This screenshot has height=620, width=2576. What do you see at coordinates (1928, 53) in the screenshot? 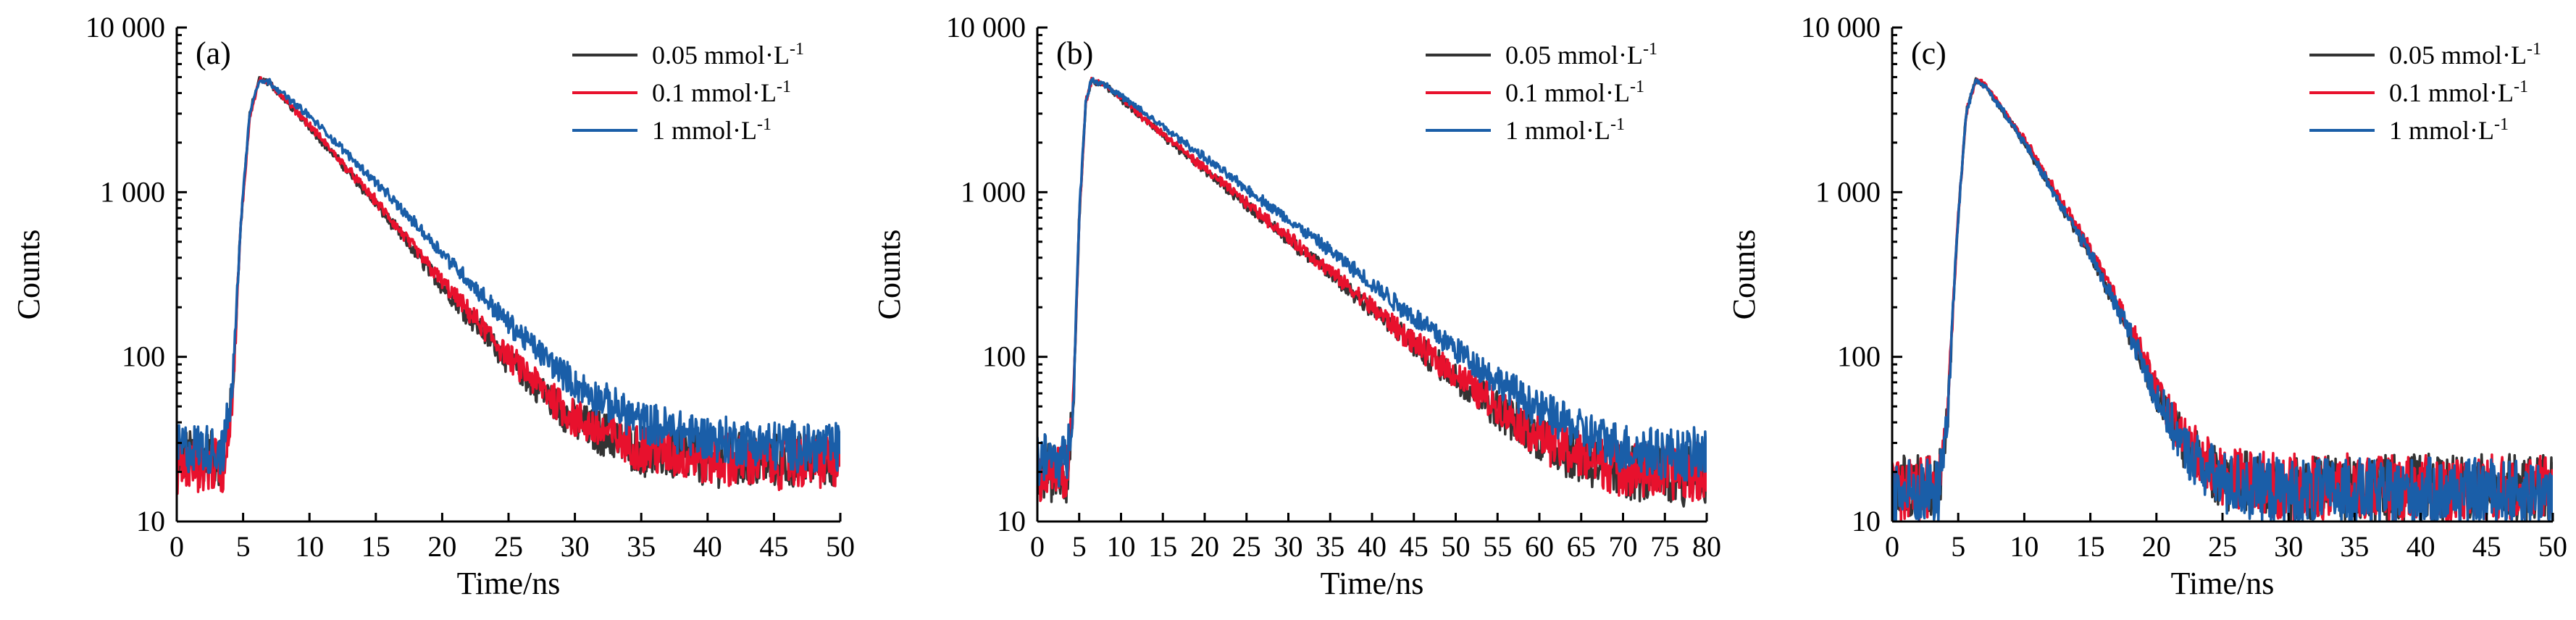
I see `panel-label: (c)` at bounding box center [1928, 53].